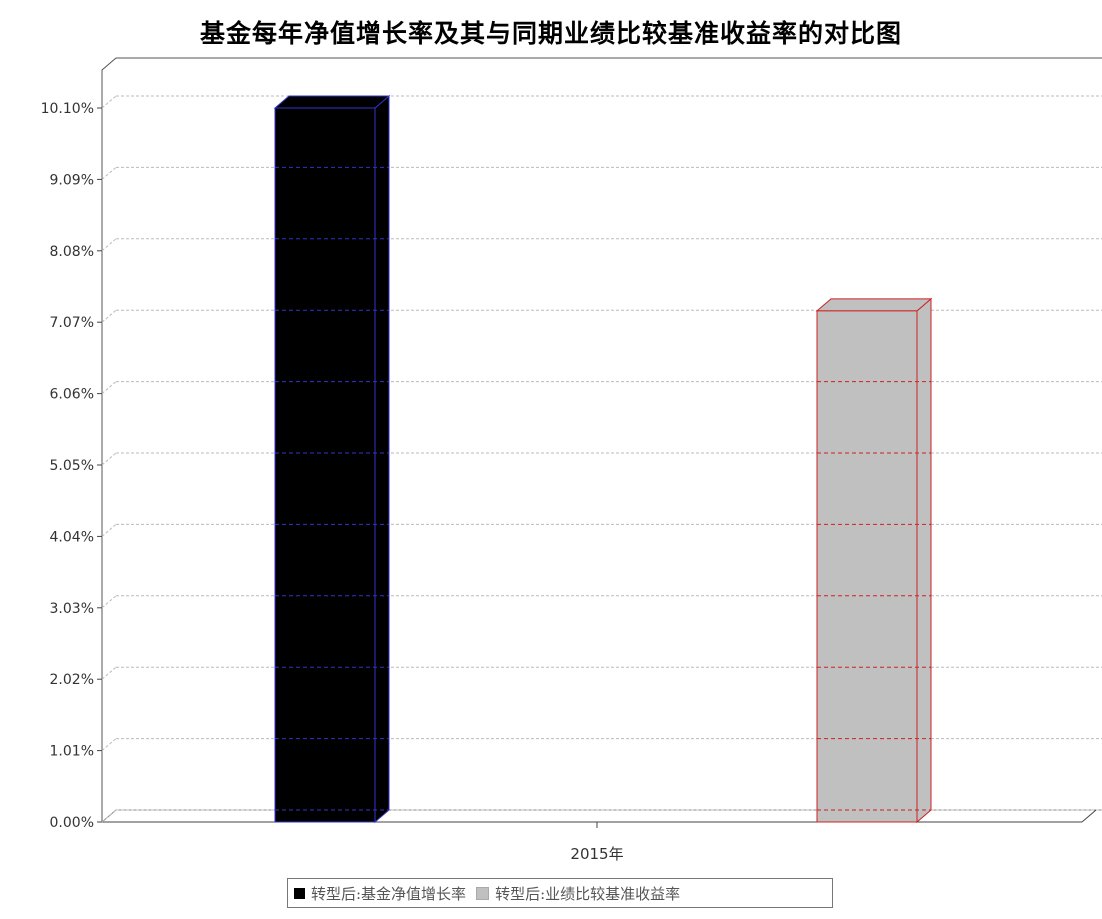  Describe the element at coordinates (72, 752) in the screenshot. I see `y-tick-label: 1.01%` at that location.